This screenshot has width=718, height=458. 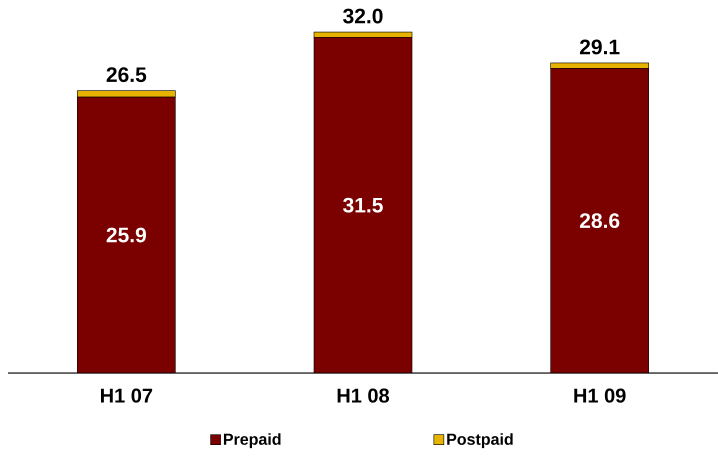 I want to click on data-label: 31.5, so click(x=363, y=205).